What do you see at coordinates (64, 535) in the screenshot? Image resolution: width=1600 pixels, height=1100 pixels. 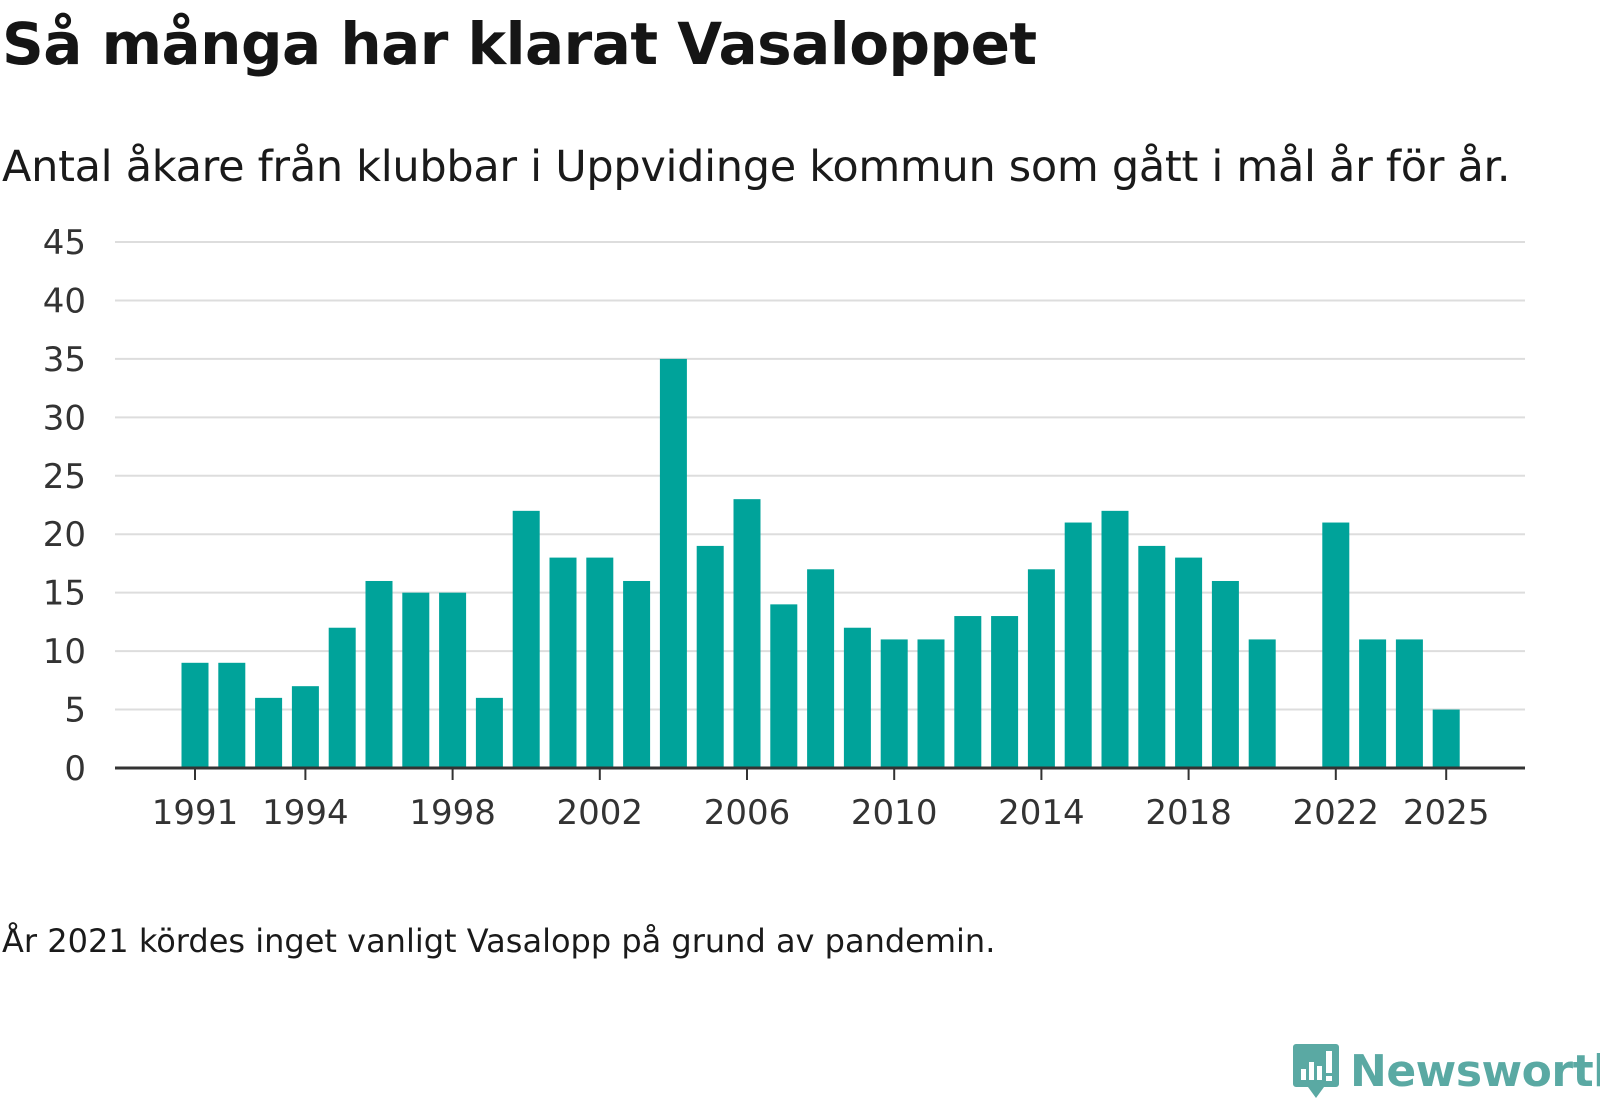 I see `y-tick-label: 20` at bounding box center [64, 535].